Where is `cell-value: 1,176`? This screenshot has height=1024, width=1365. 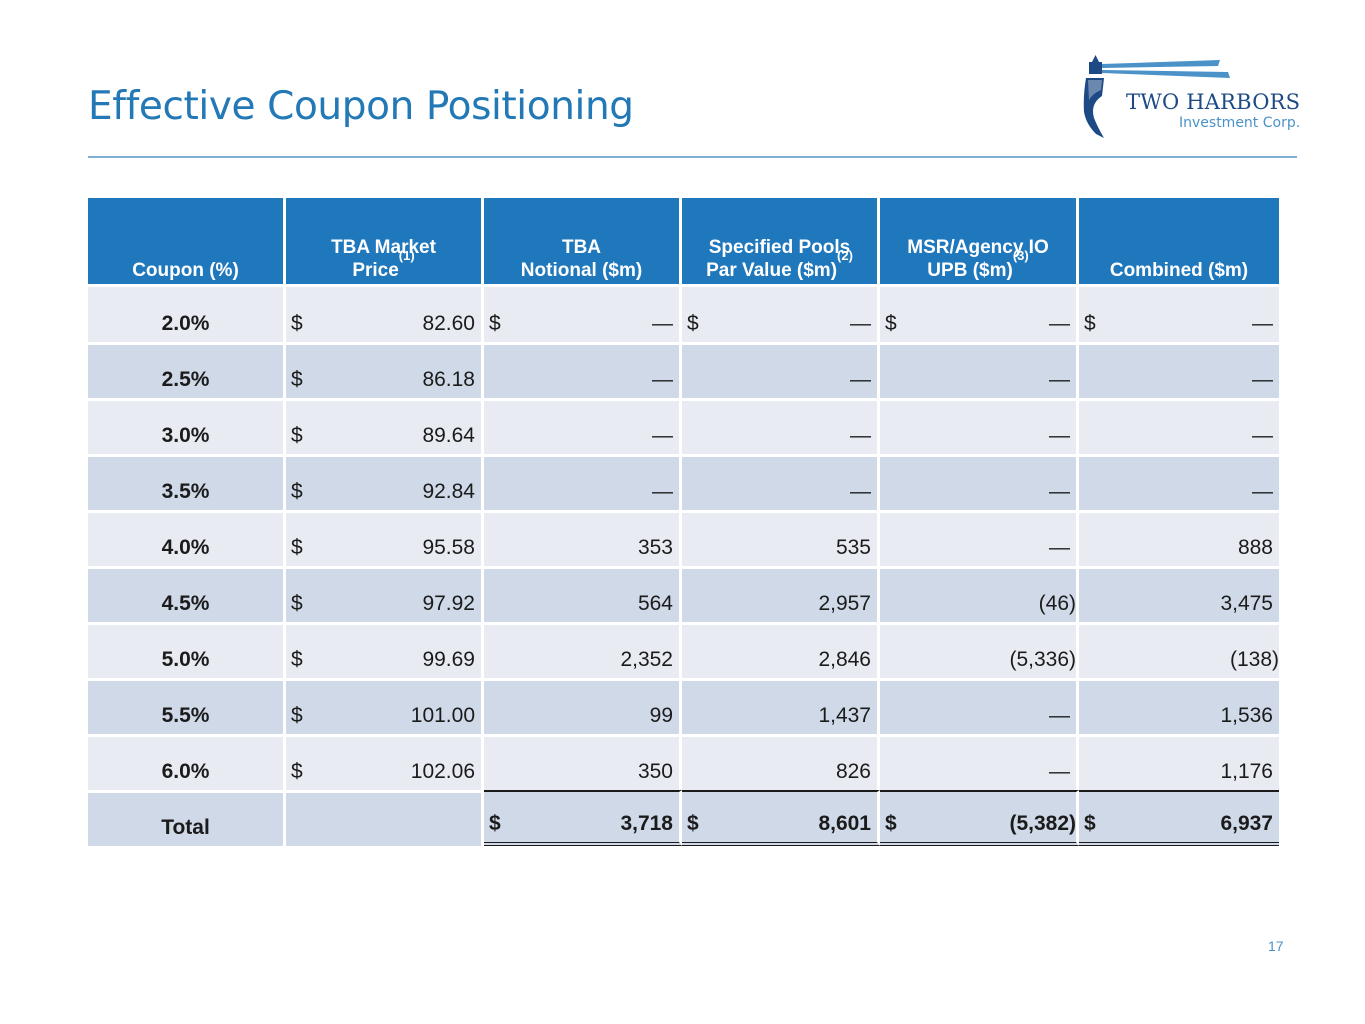 cell-value: 1,176 is located at coordinates (1246, 771).